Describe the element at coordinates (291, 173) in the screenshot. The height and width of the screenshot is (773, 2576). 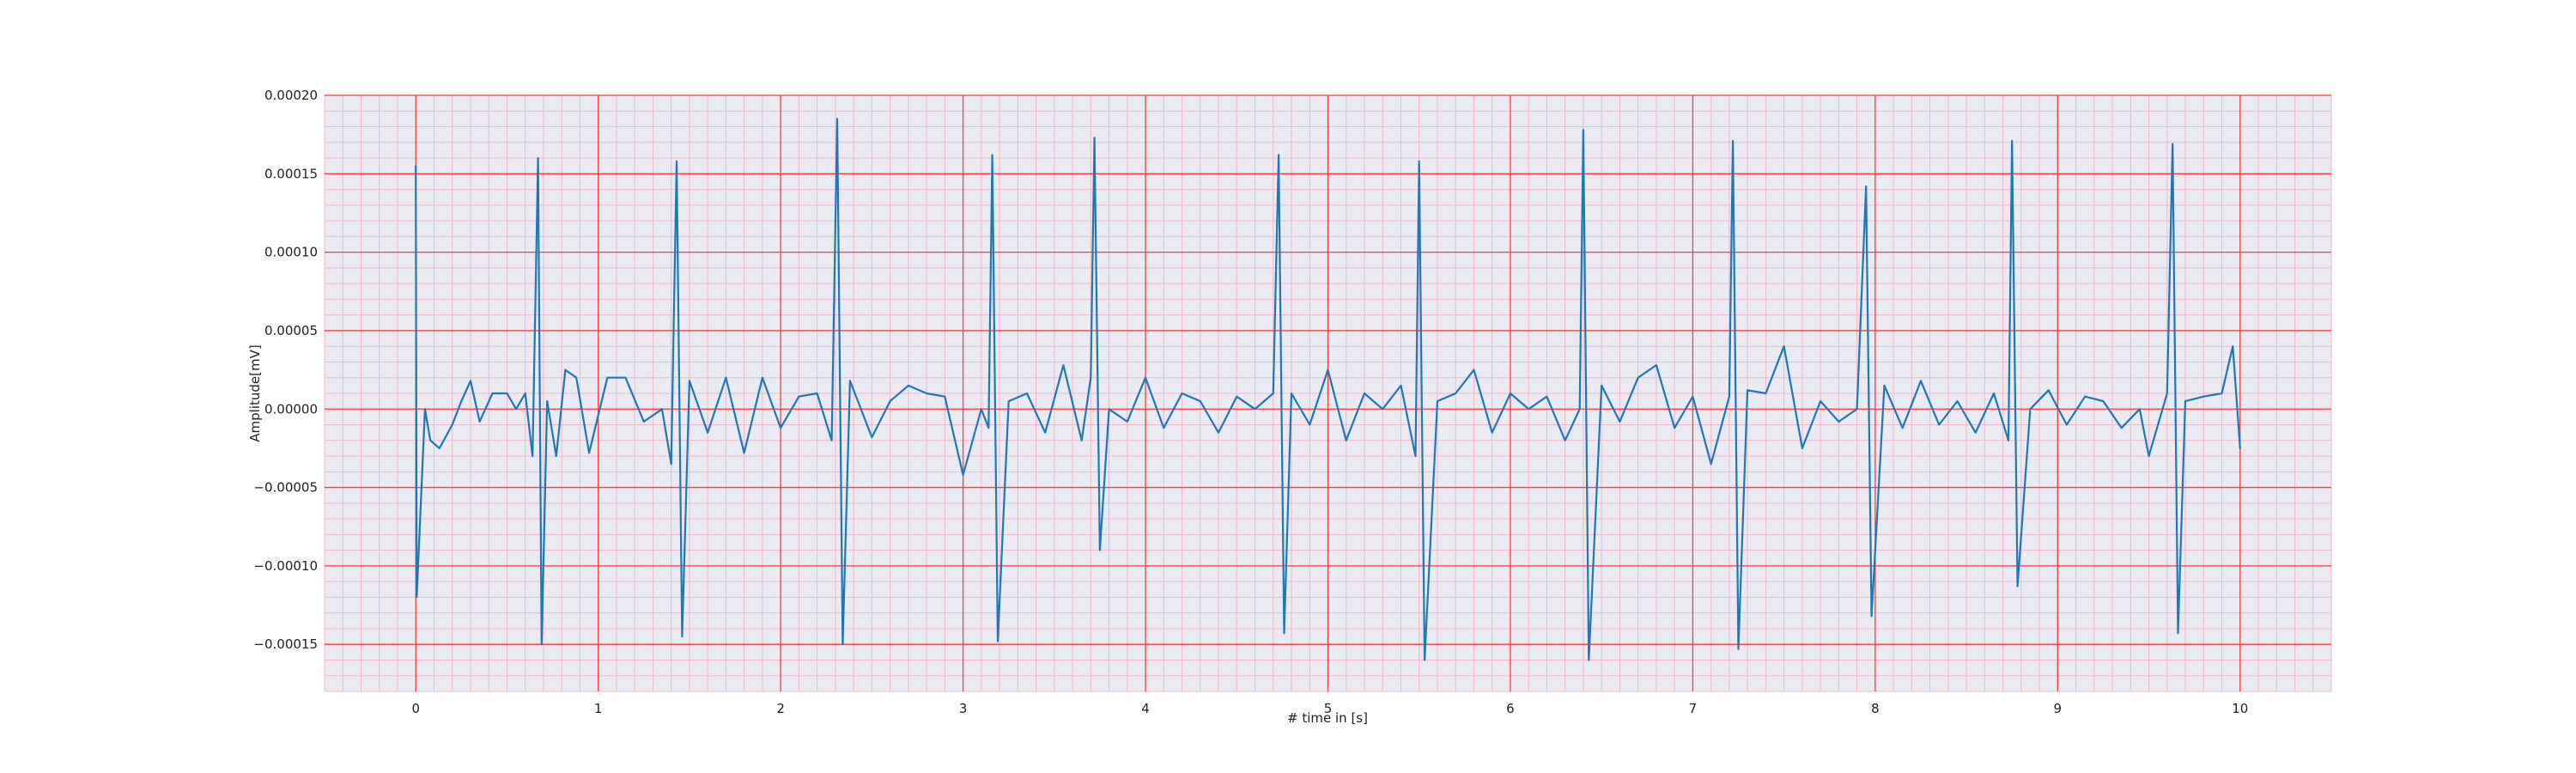
I see `y-tick-label: 0.00015` at that location.